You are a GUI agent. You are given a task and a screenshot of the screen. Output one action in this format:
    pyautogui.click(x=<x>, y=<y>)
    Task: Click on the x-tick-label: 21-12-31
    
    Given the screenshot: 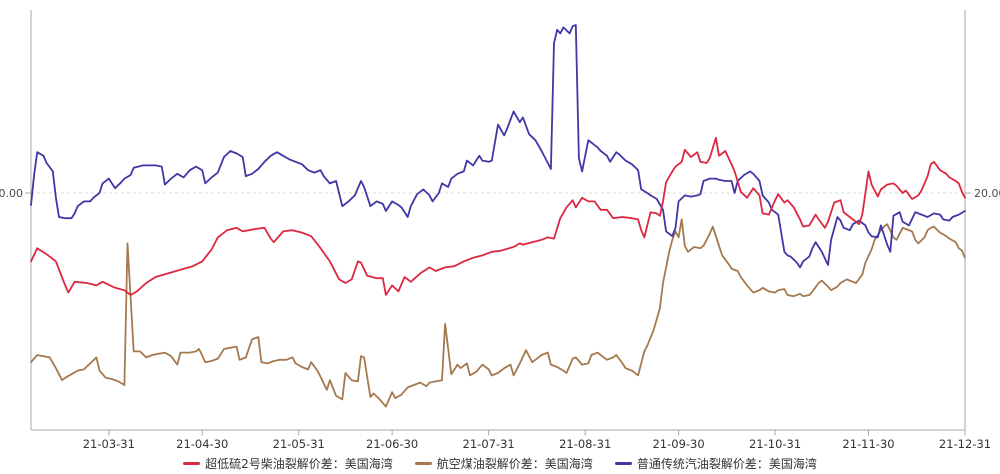 What is the action you would take?
    pyautogui.click(x=965, y=444)
    